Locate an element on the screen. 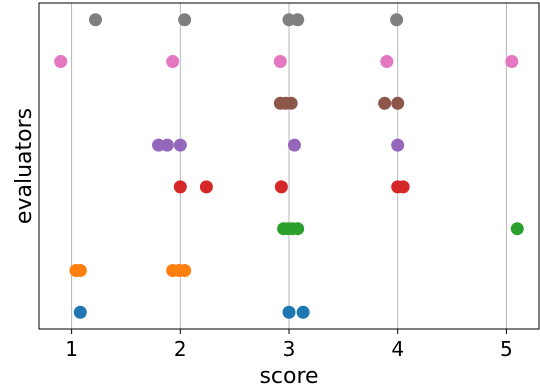 This screenshot has width=540, height=387. x-tick-label-3: 3 is located at coordinates (289, 349).